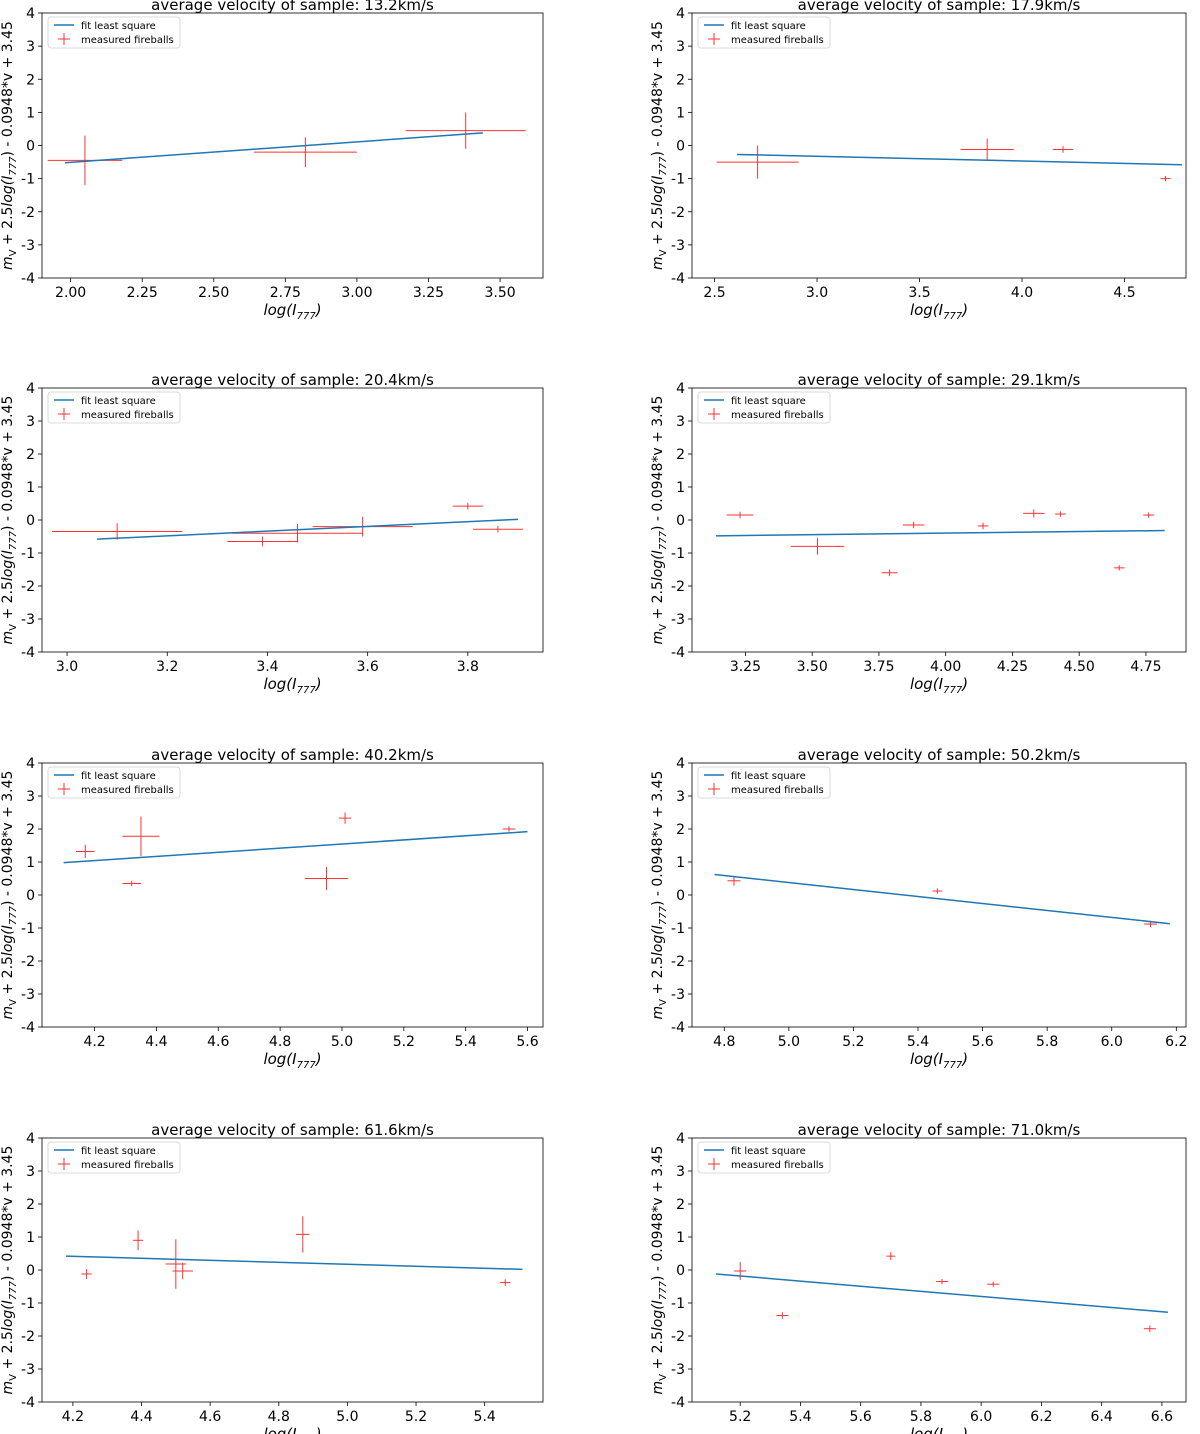  Describe the element at coordinates (789, 1042) in the screenshot. I see `x-tick-label: 5.0` at that location.